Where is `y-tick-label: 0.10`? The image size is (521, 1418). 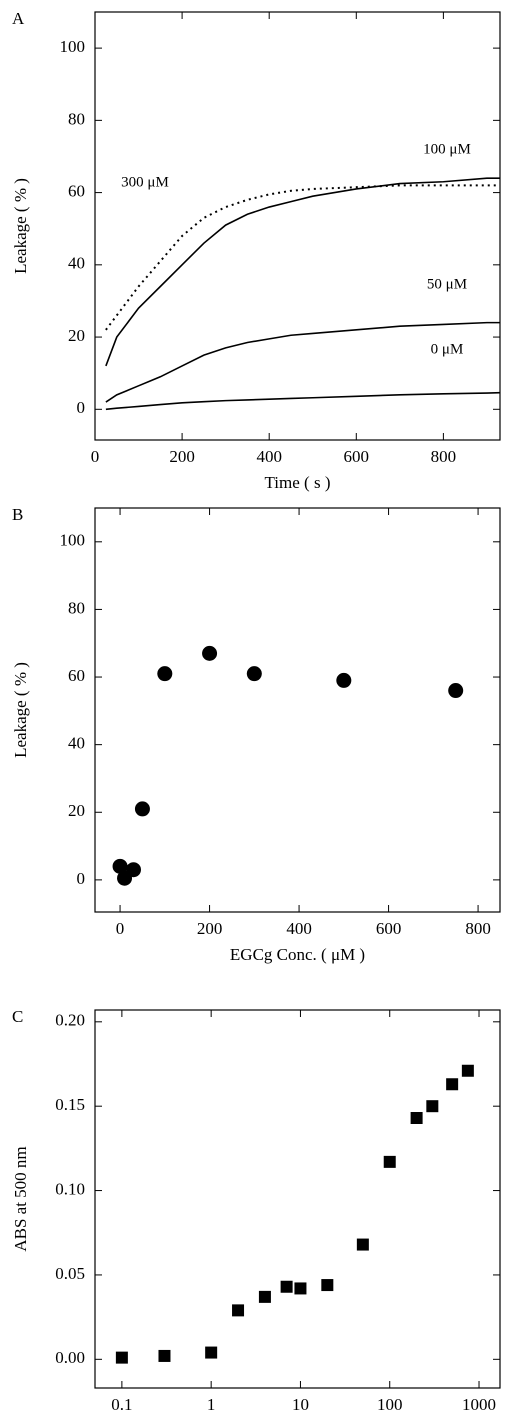 y-tick-label: 0.10 is located at coordinates (70, 1188).